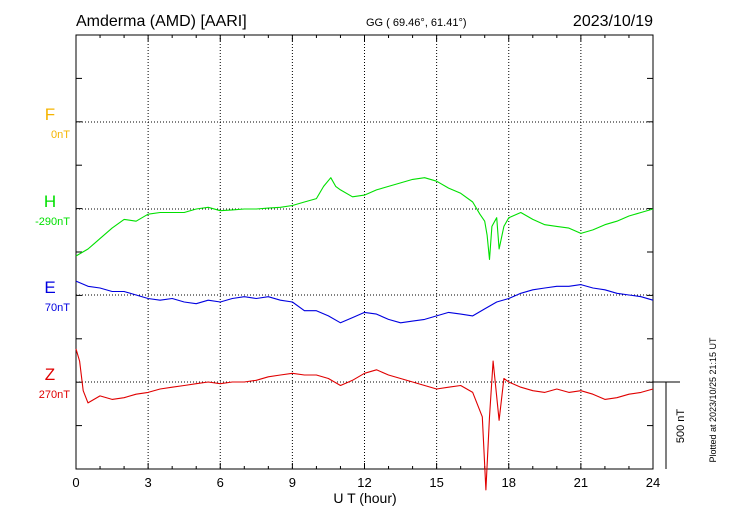 This screenshot has width=730, height=520. Describe the element at coordinates (581, 482) in the screenshot. I see `x-tick-label: 21` at that location.